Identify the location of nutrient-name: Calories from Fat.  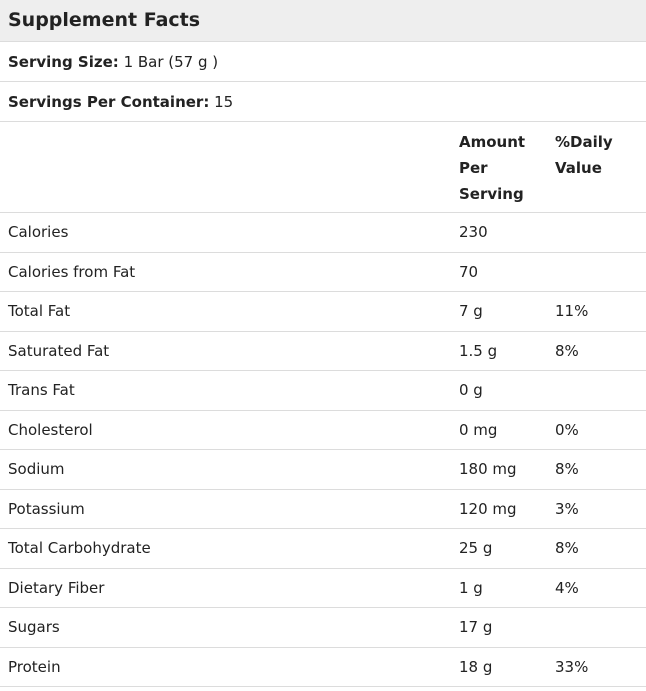
(72, 271).